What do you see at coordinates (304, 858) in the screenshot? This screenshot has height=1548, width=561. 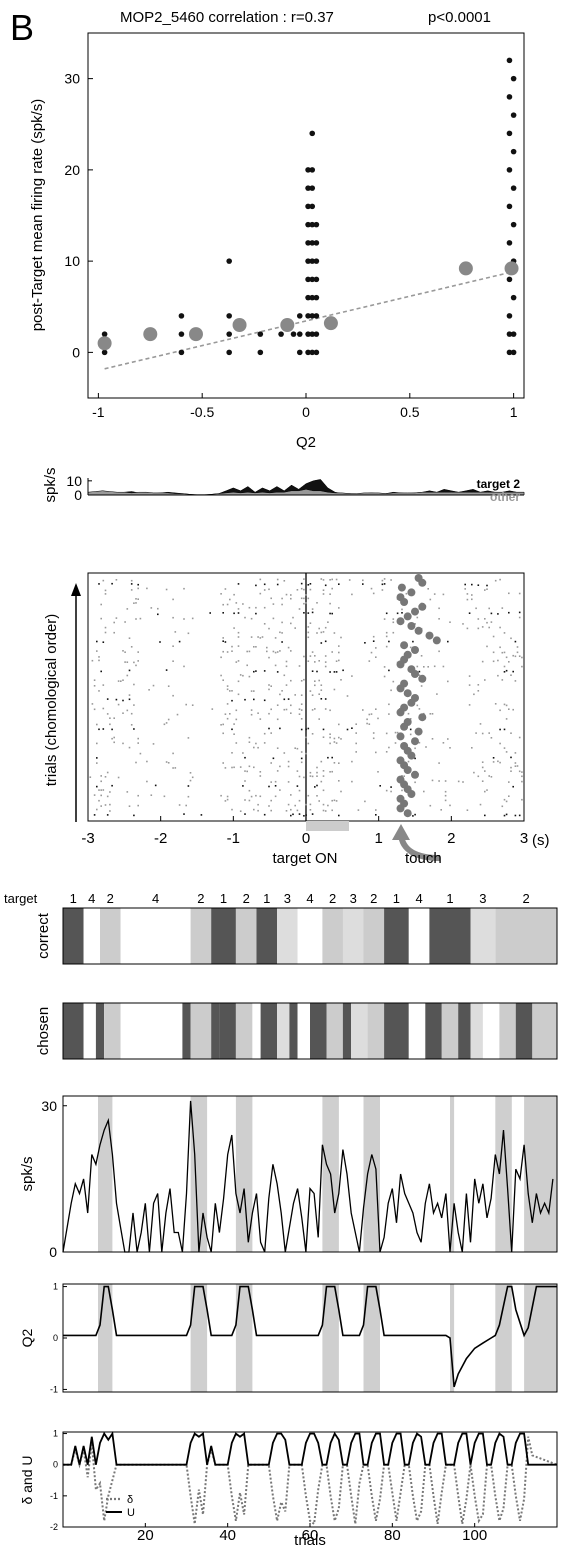 I see `raster-x-label: target ON` at bounding box center [304, 858].